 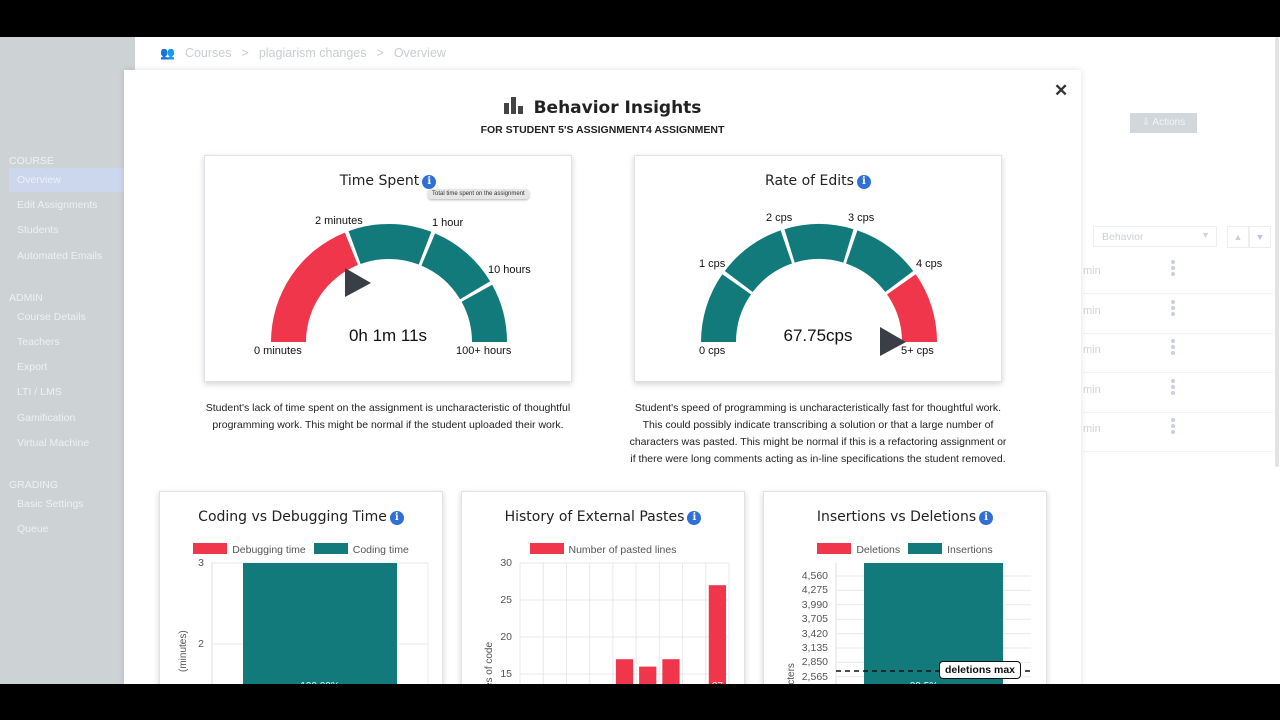 I want to click on data-label: 100.00%, so click(x=320, y=682).